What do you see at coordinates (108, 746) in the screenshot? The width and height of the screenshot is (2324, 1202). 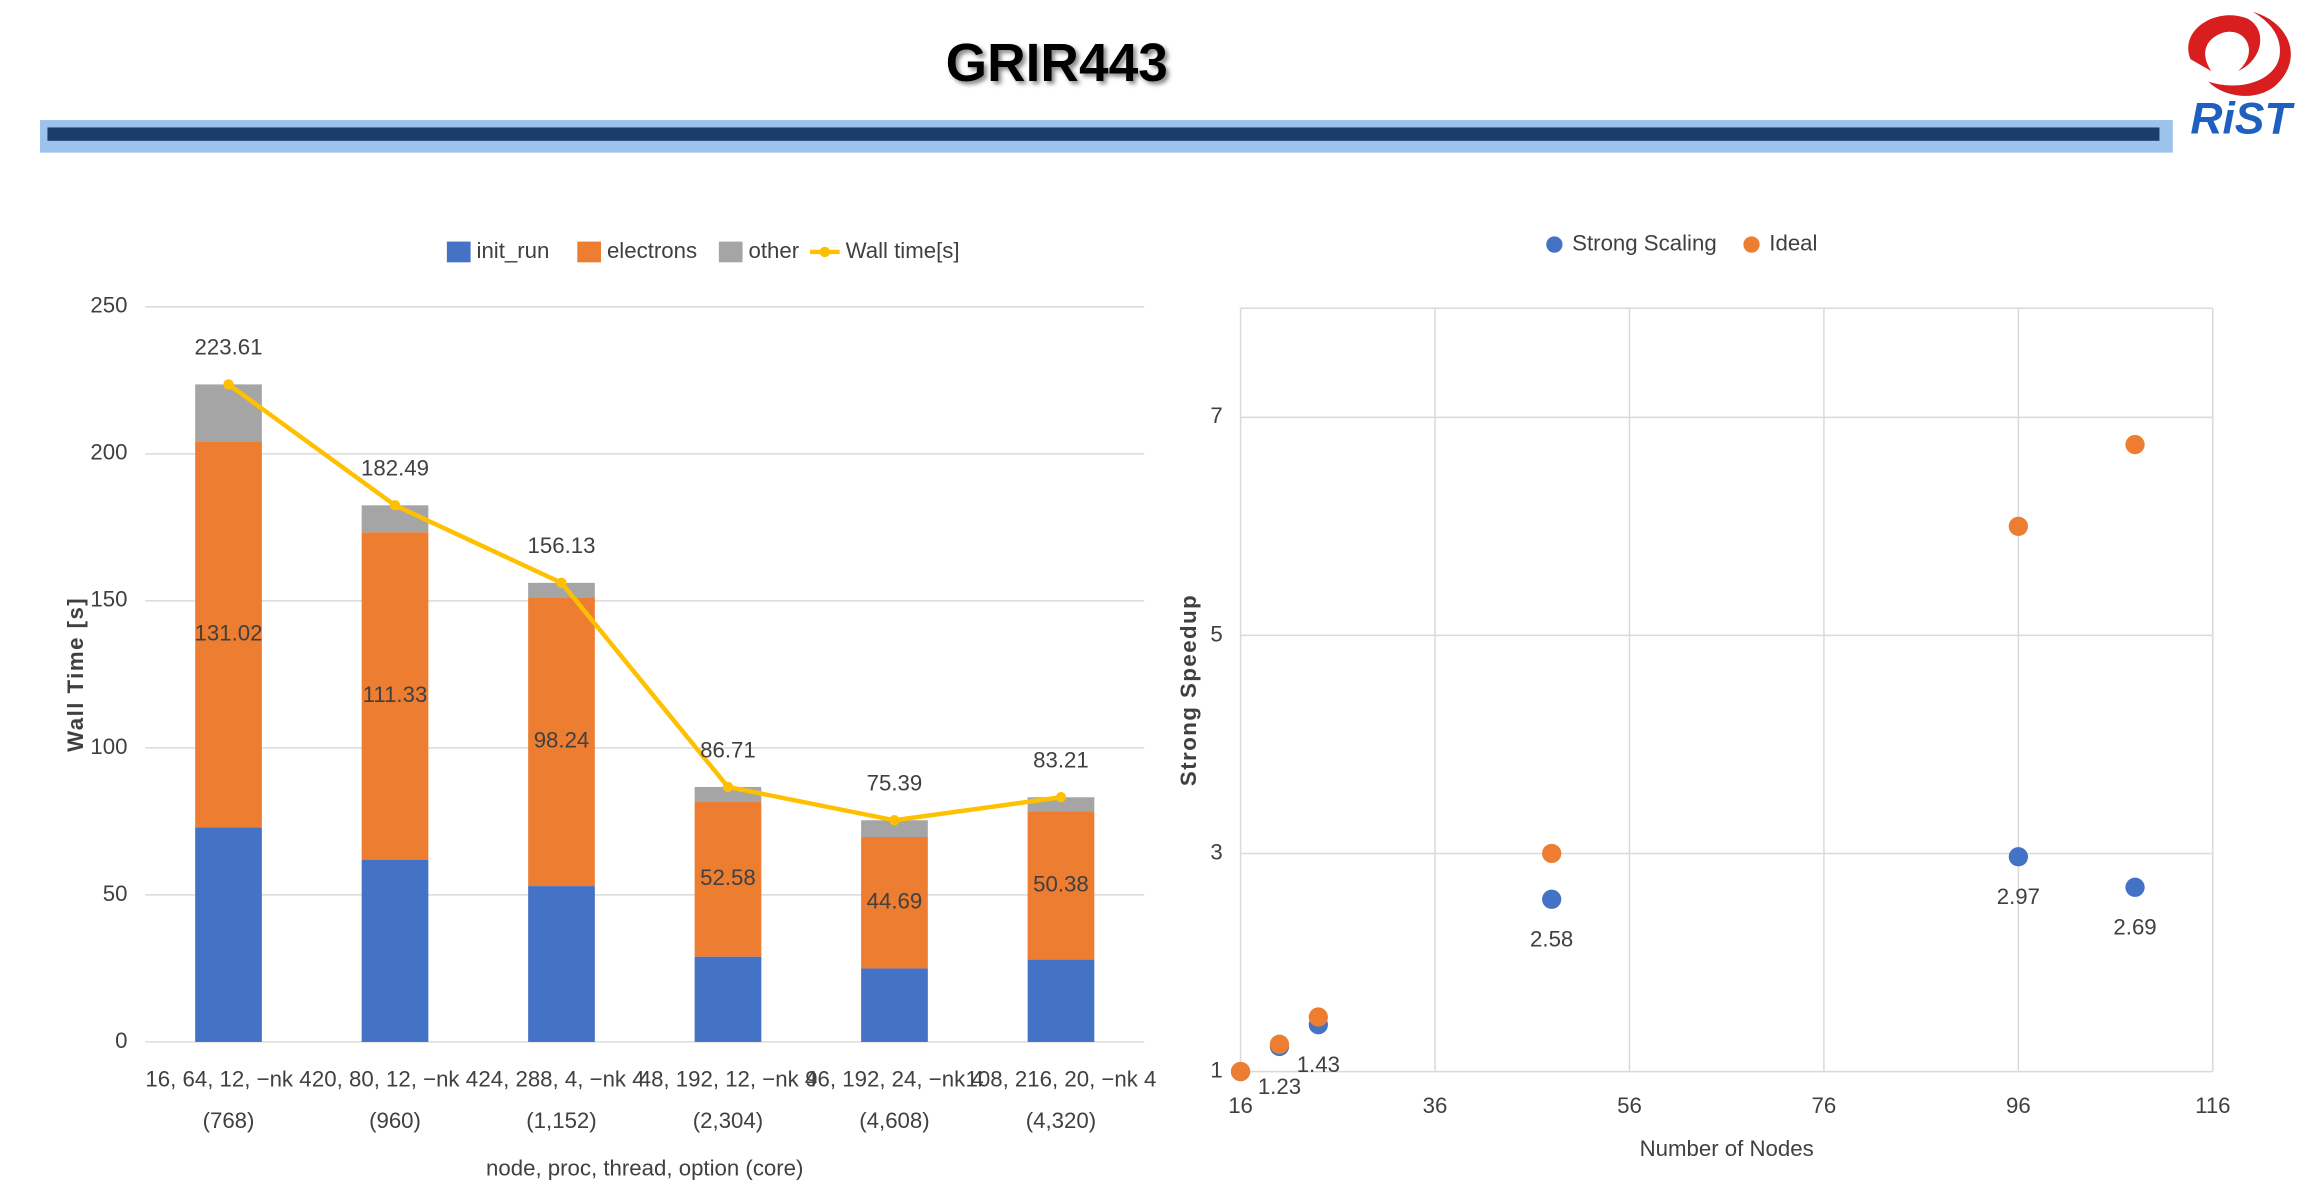 I see `y-tick-label: 100` at bounding box center [108, 746].